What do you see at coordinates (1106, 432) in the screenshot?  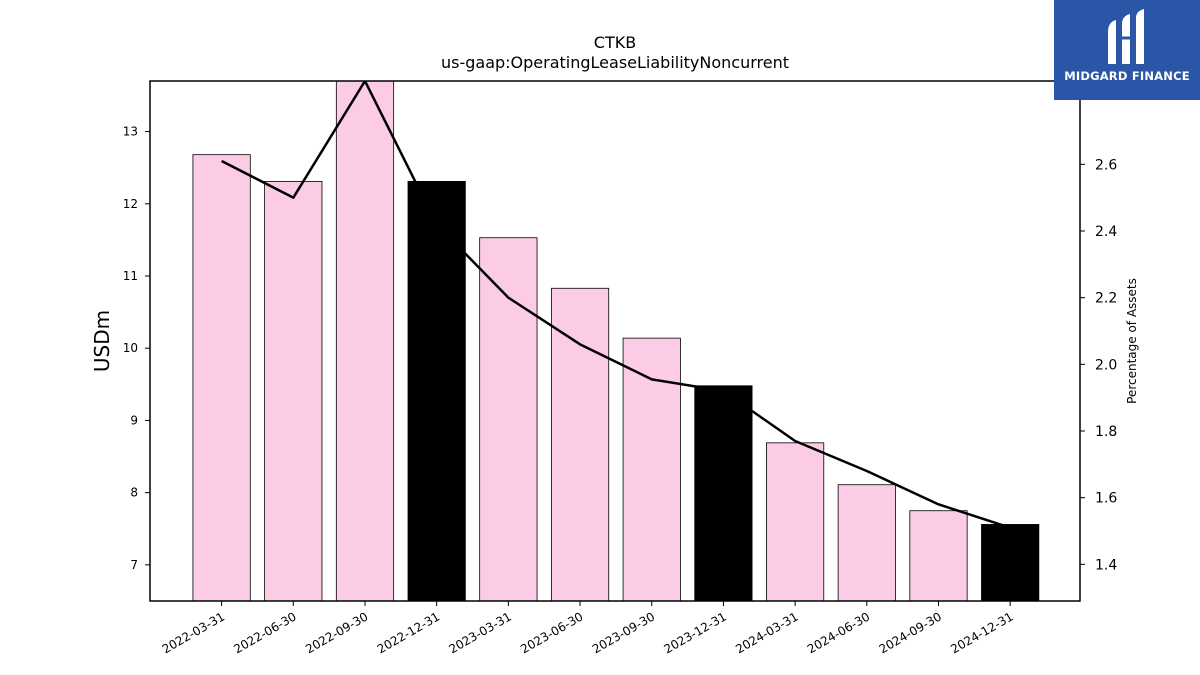 I see `y2-tick-label: 1.8` at bounding box center [1106, 432].